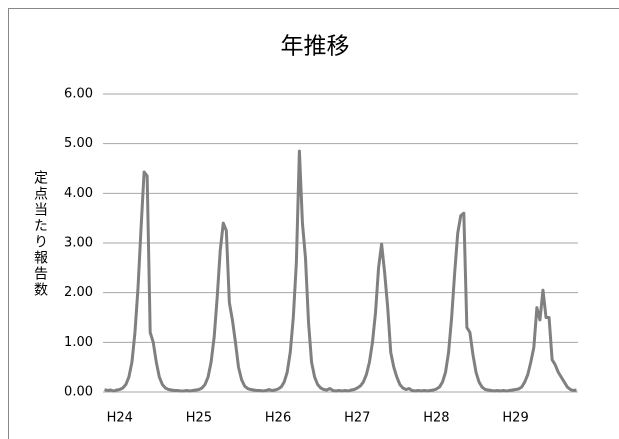 The image size is (619, 439). What do you see at coordinates (315, 47) in the screenshot?
I see `chart-title: 年推移` at bounding box center [315, 47].